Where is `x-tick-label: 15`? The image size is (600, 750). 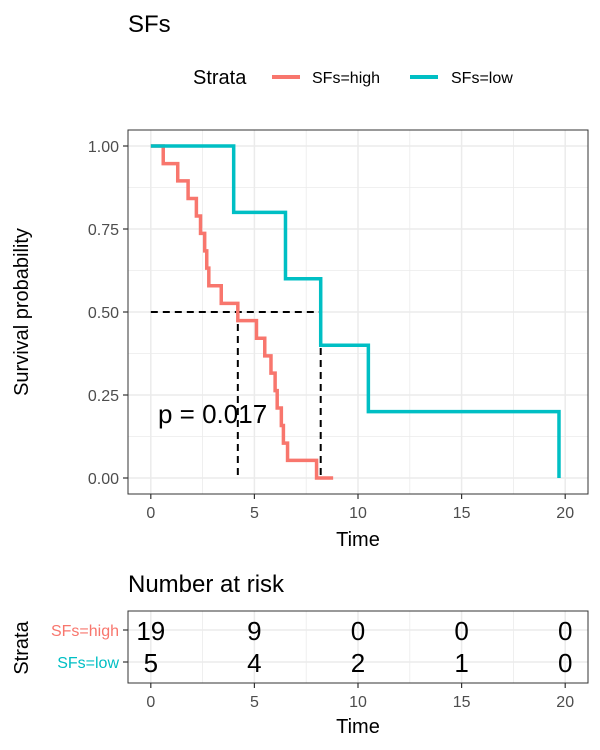
x-tick-label: 15 is located at coordinates (462, 513).